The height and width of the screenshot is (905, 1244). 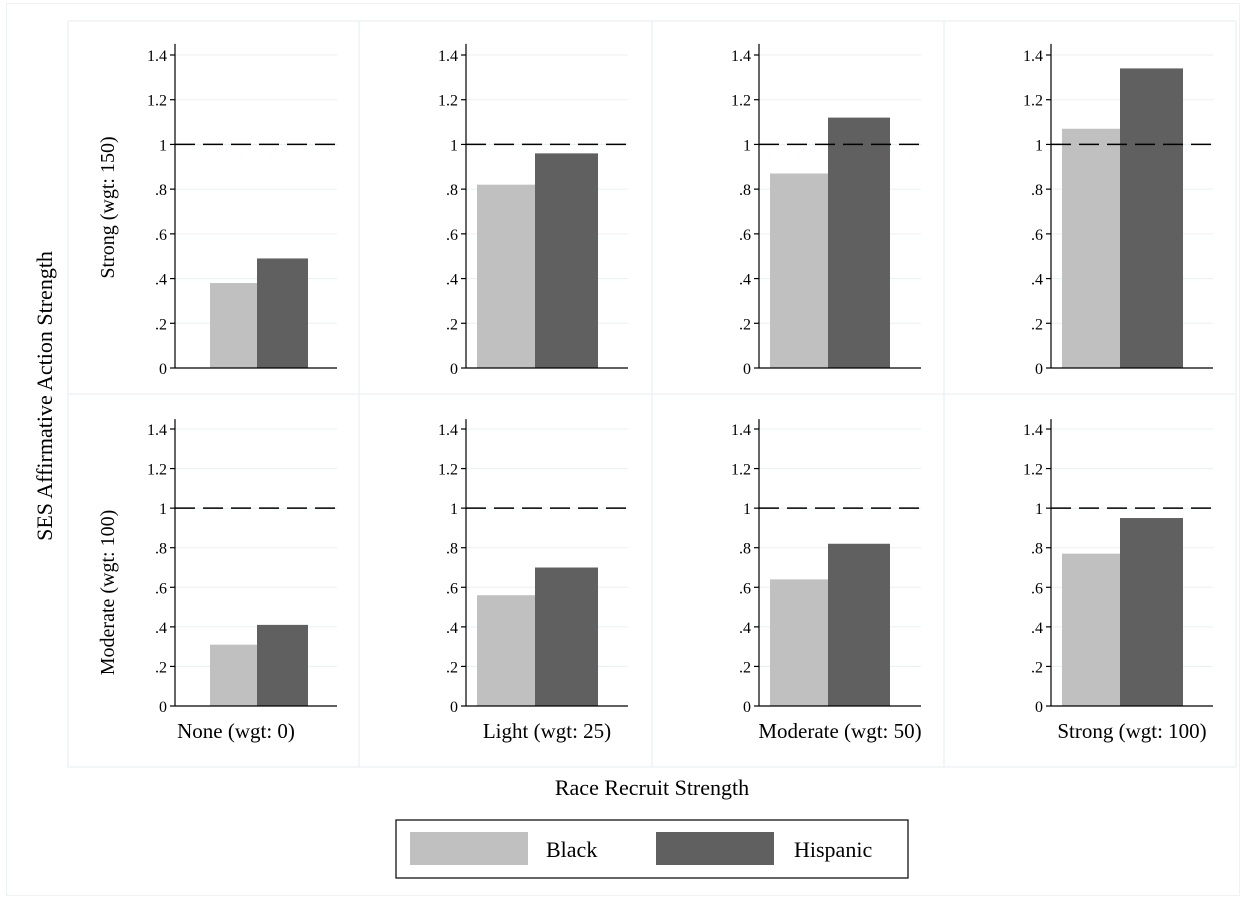 I want to click on panel-border, so click(x=1090, y=580).